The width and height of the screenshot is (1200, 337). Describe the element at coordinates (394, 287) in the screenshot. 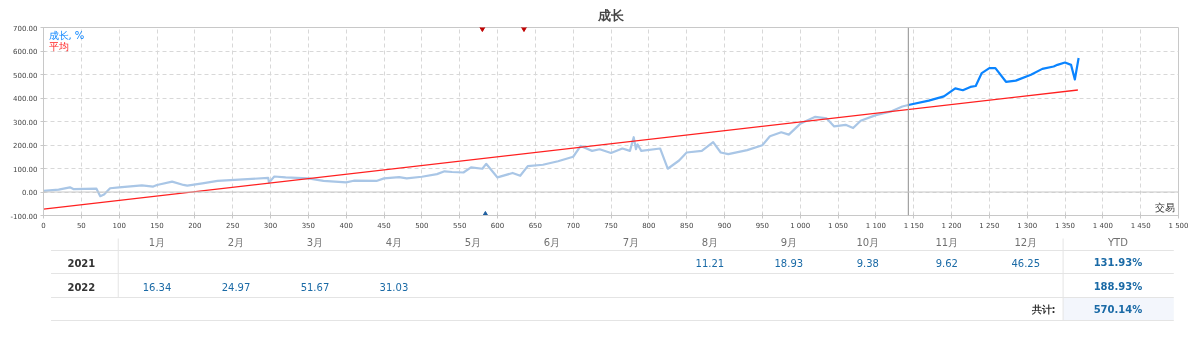

I see `text: 31.03` at that location.